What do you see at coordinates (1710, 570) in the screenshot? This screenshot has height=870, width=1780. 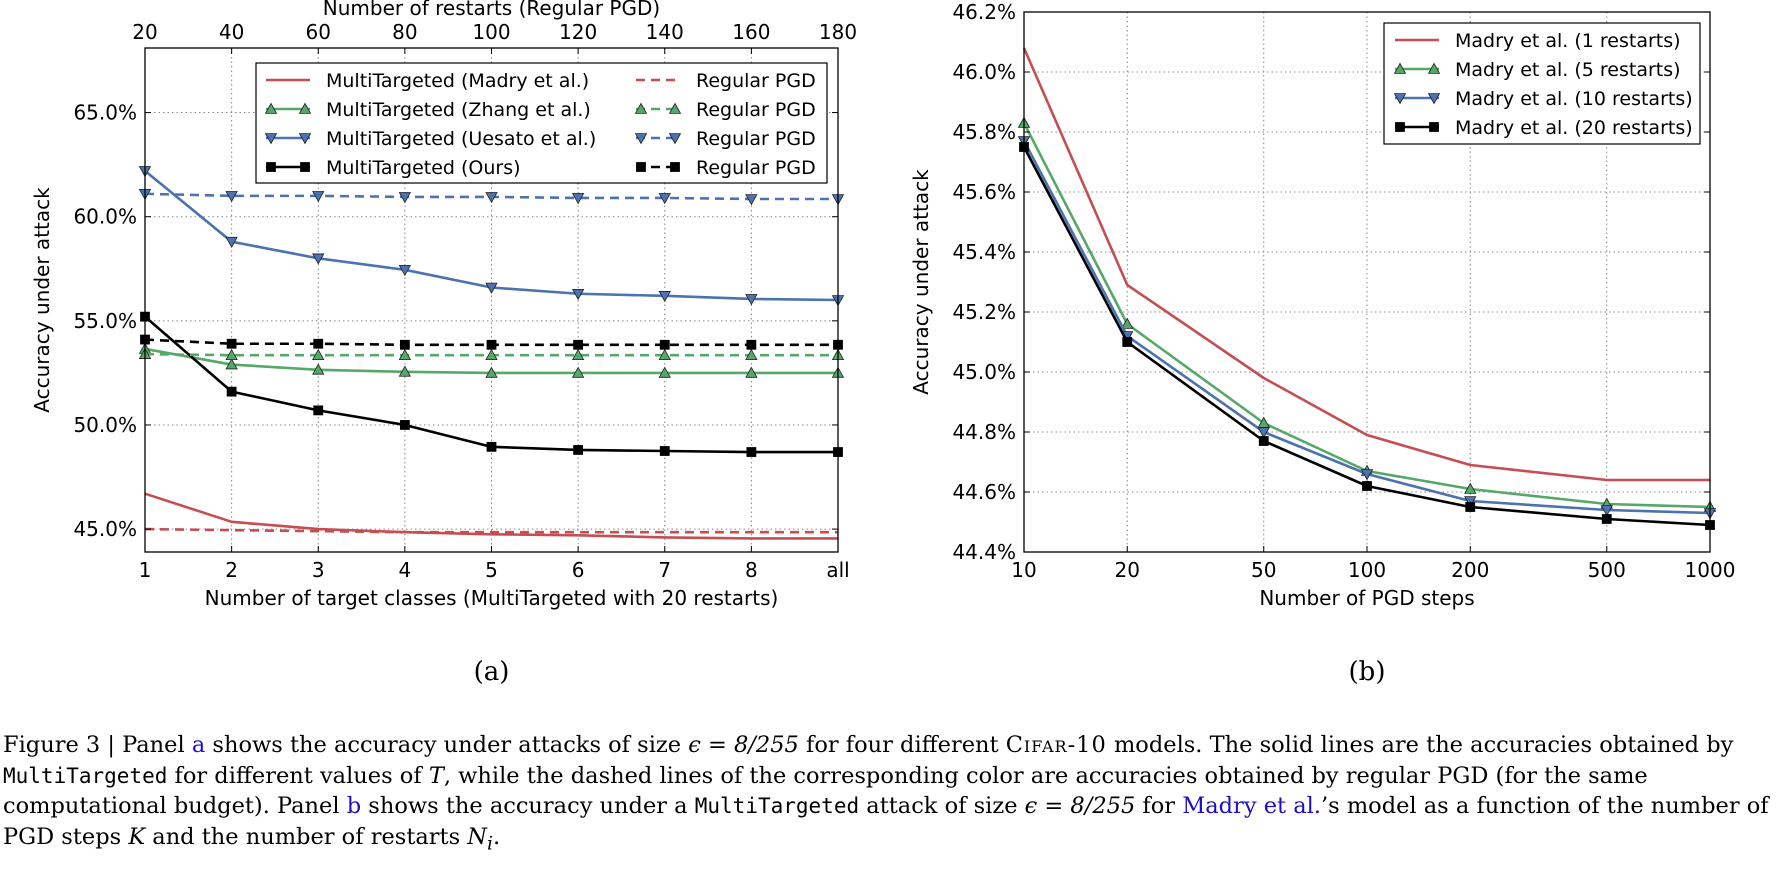 I see `x-tick-label: 1000` at bounding box center [1710, 570].